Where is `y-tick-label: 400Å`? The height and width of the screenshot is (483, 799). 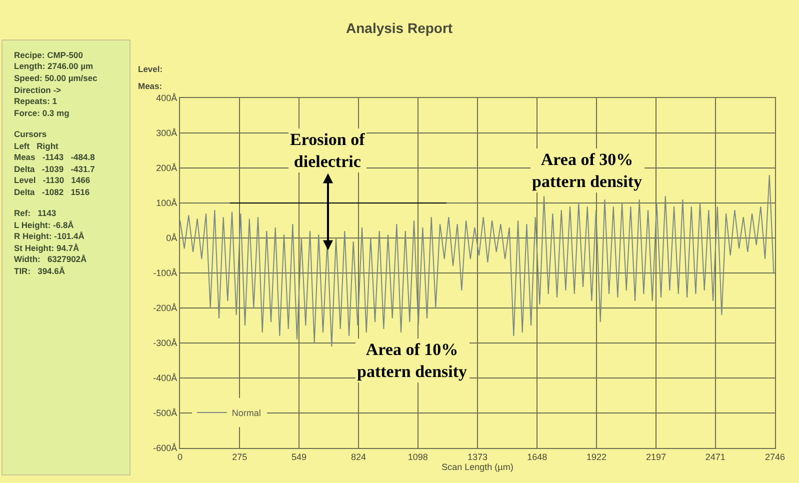 y-tick-label: 400Å is located at coordinates (167, 98).